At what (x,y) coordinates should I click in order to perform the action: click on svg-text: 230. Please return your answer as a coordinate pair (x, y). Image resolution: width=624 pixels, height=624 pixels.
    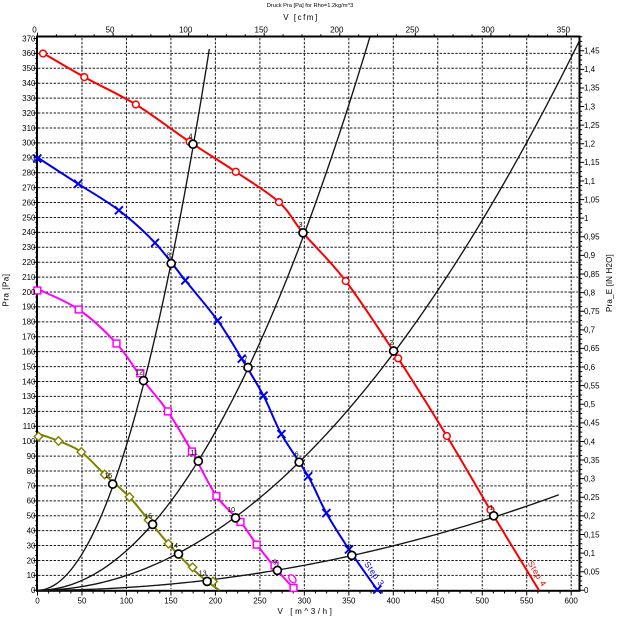
    Looking at the image, I should click on (29, 247).